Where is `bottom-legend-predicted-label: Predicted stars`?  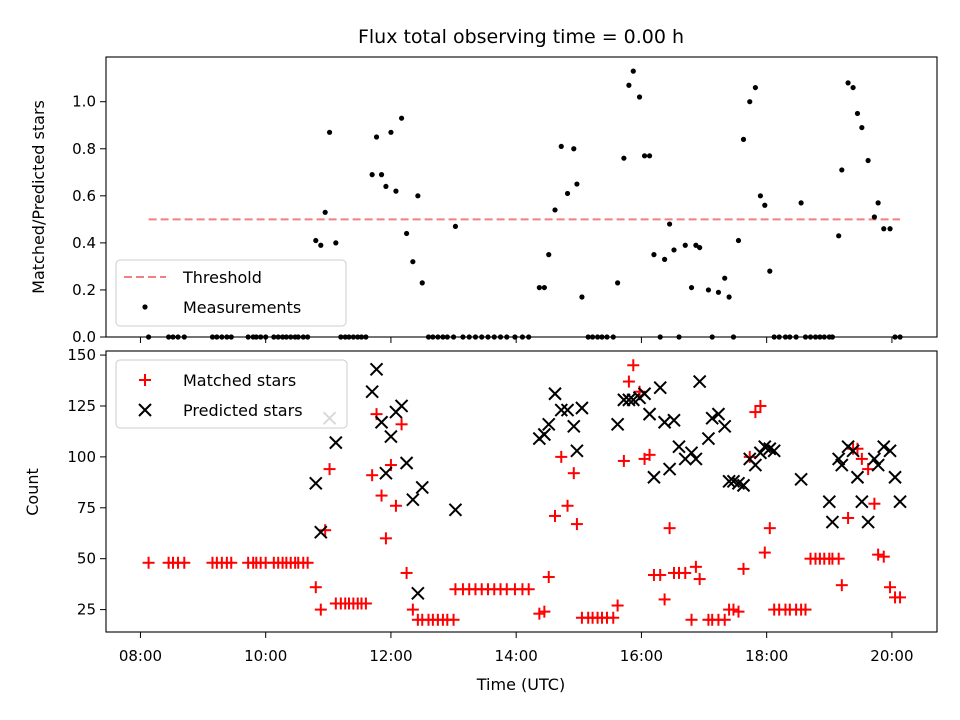
bottom-legend-predicted-label: Predicted stars is located at coordinates (243, 410).